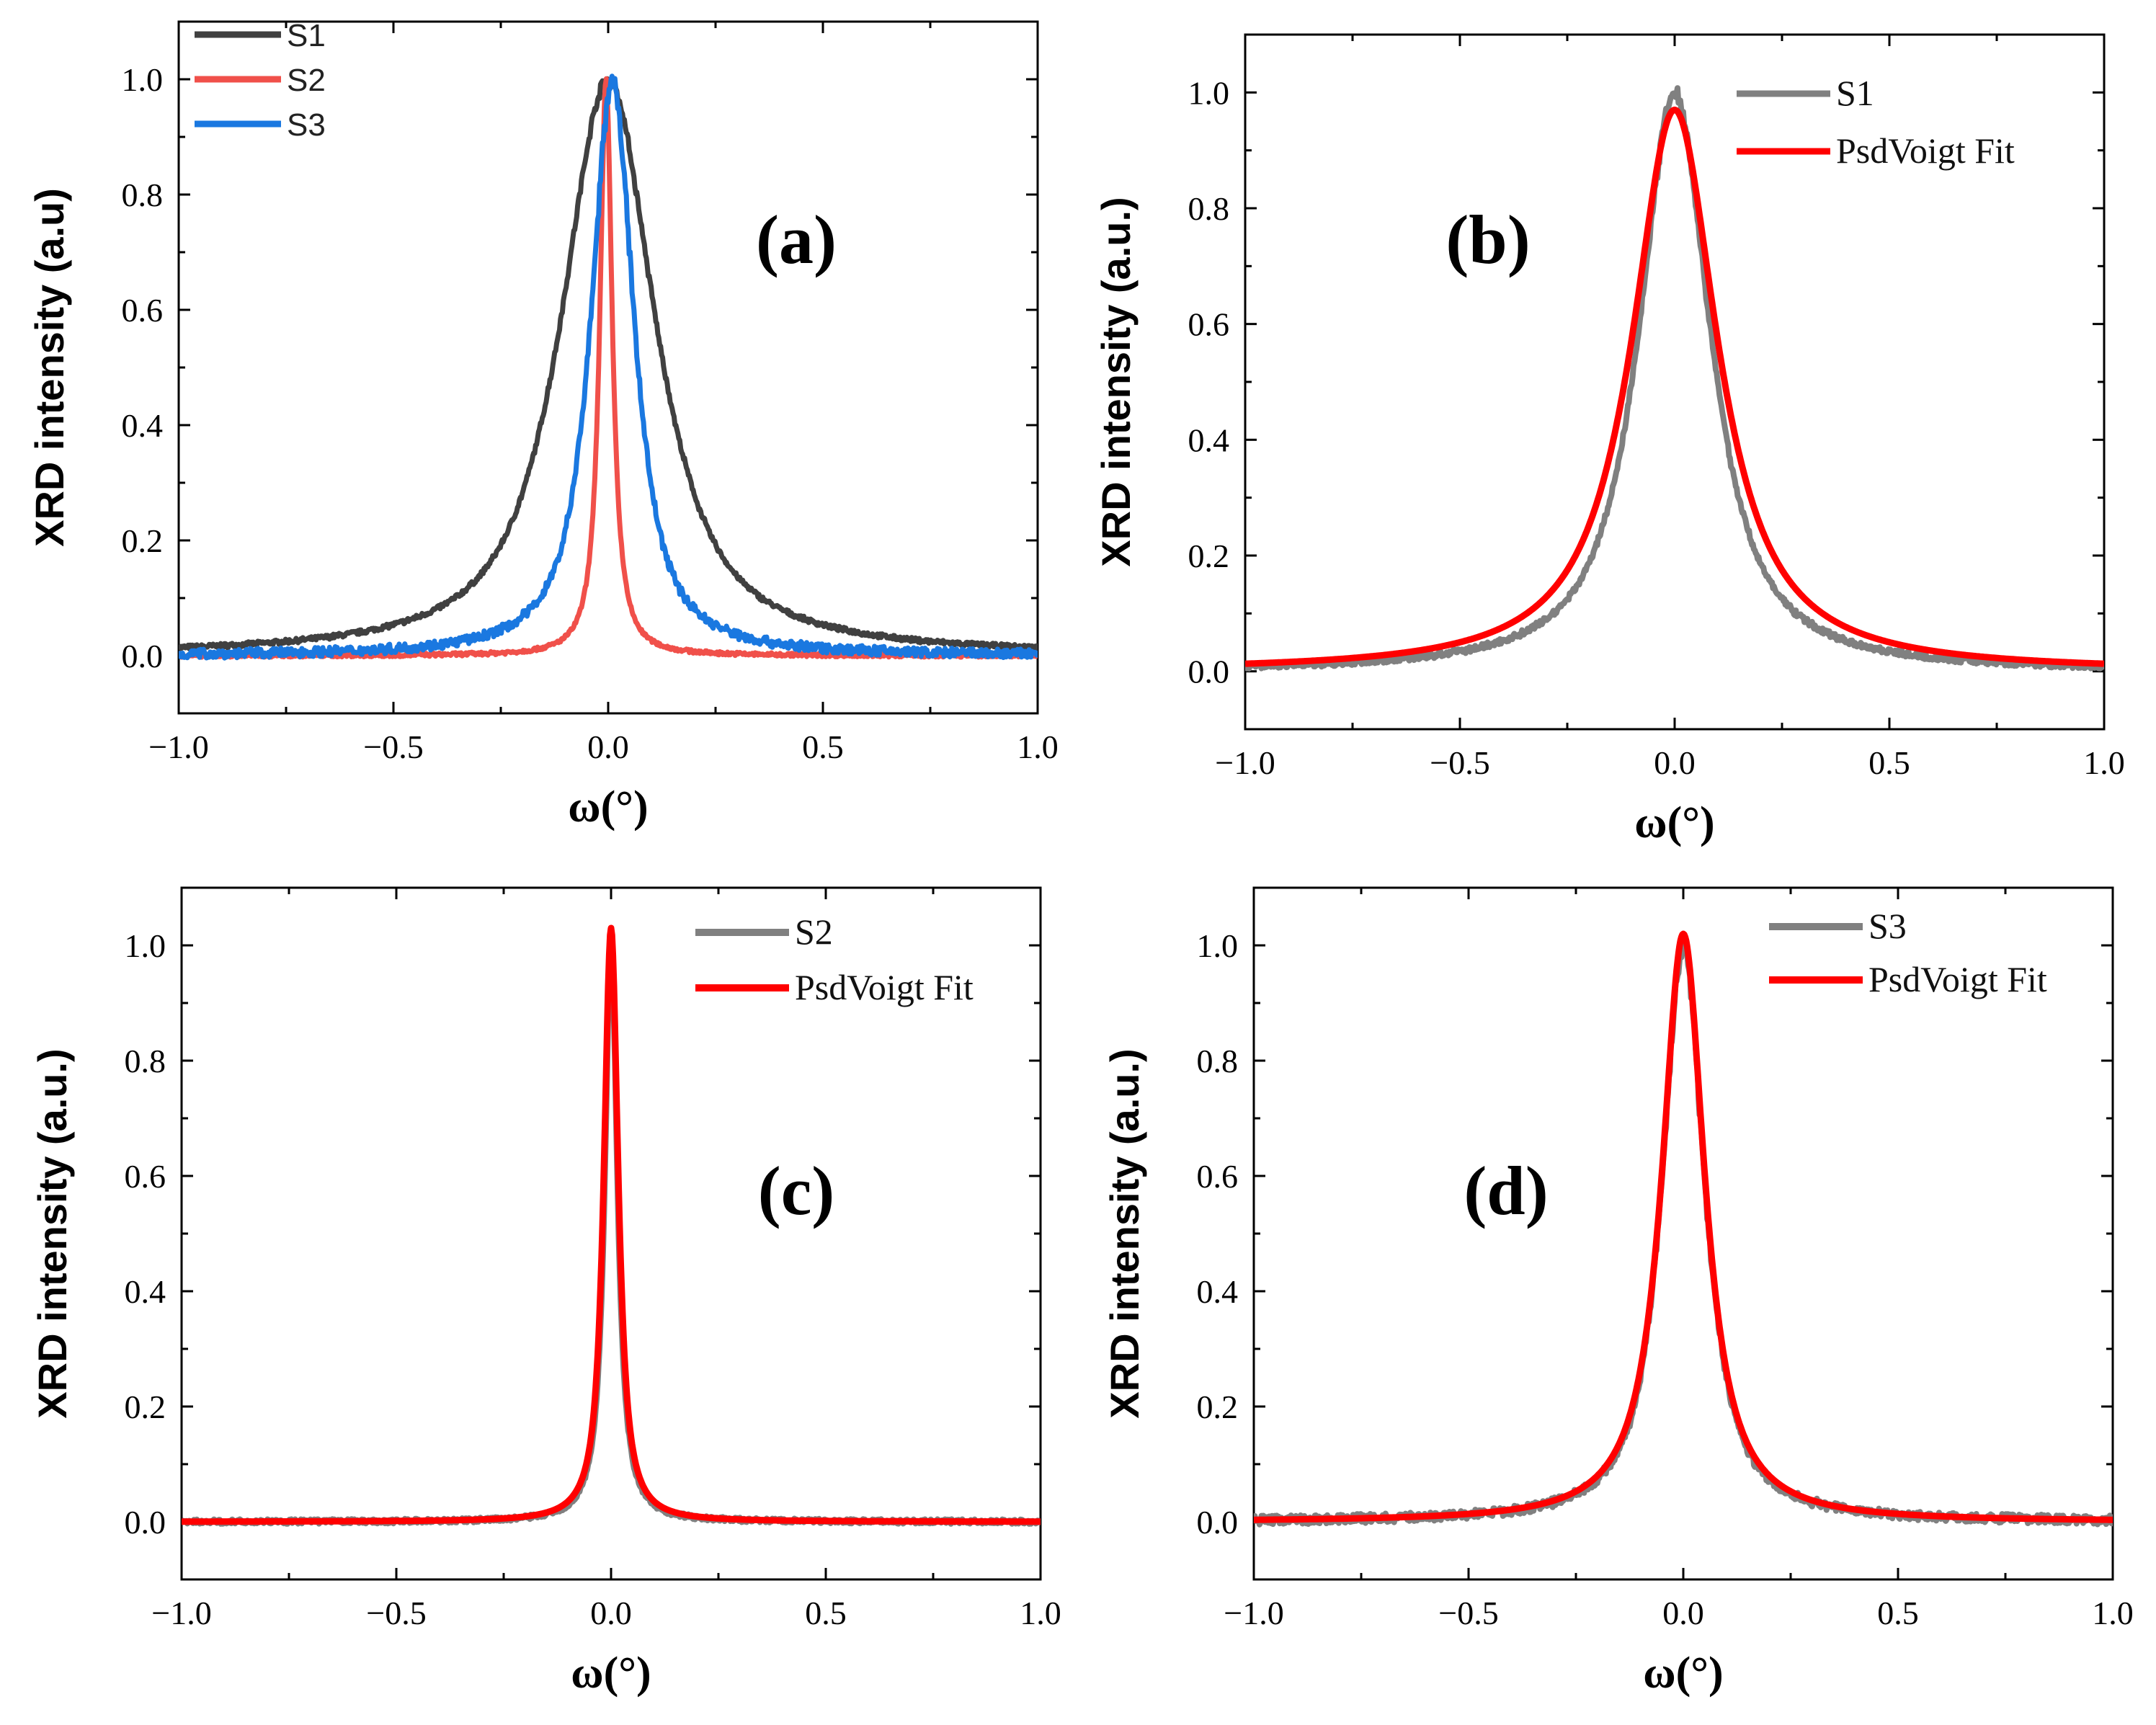 The height and width of the screenshot is (1725, 2156). What do you see at coordinates (834, 959) in the screenshot?
I see `legend: S2 PsdVoigt Fit` at bounding box center [834, 959].